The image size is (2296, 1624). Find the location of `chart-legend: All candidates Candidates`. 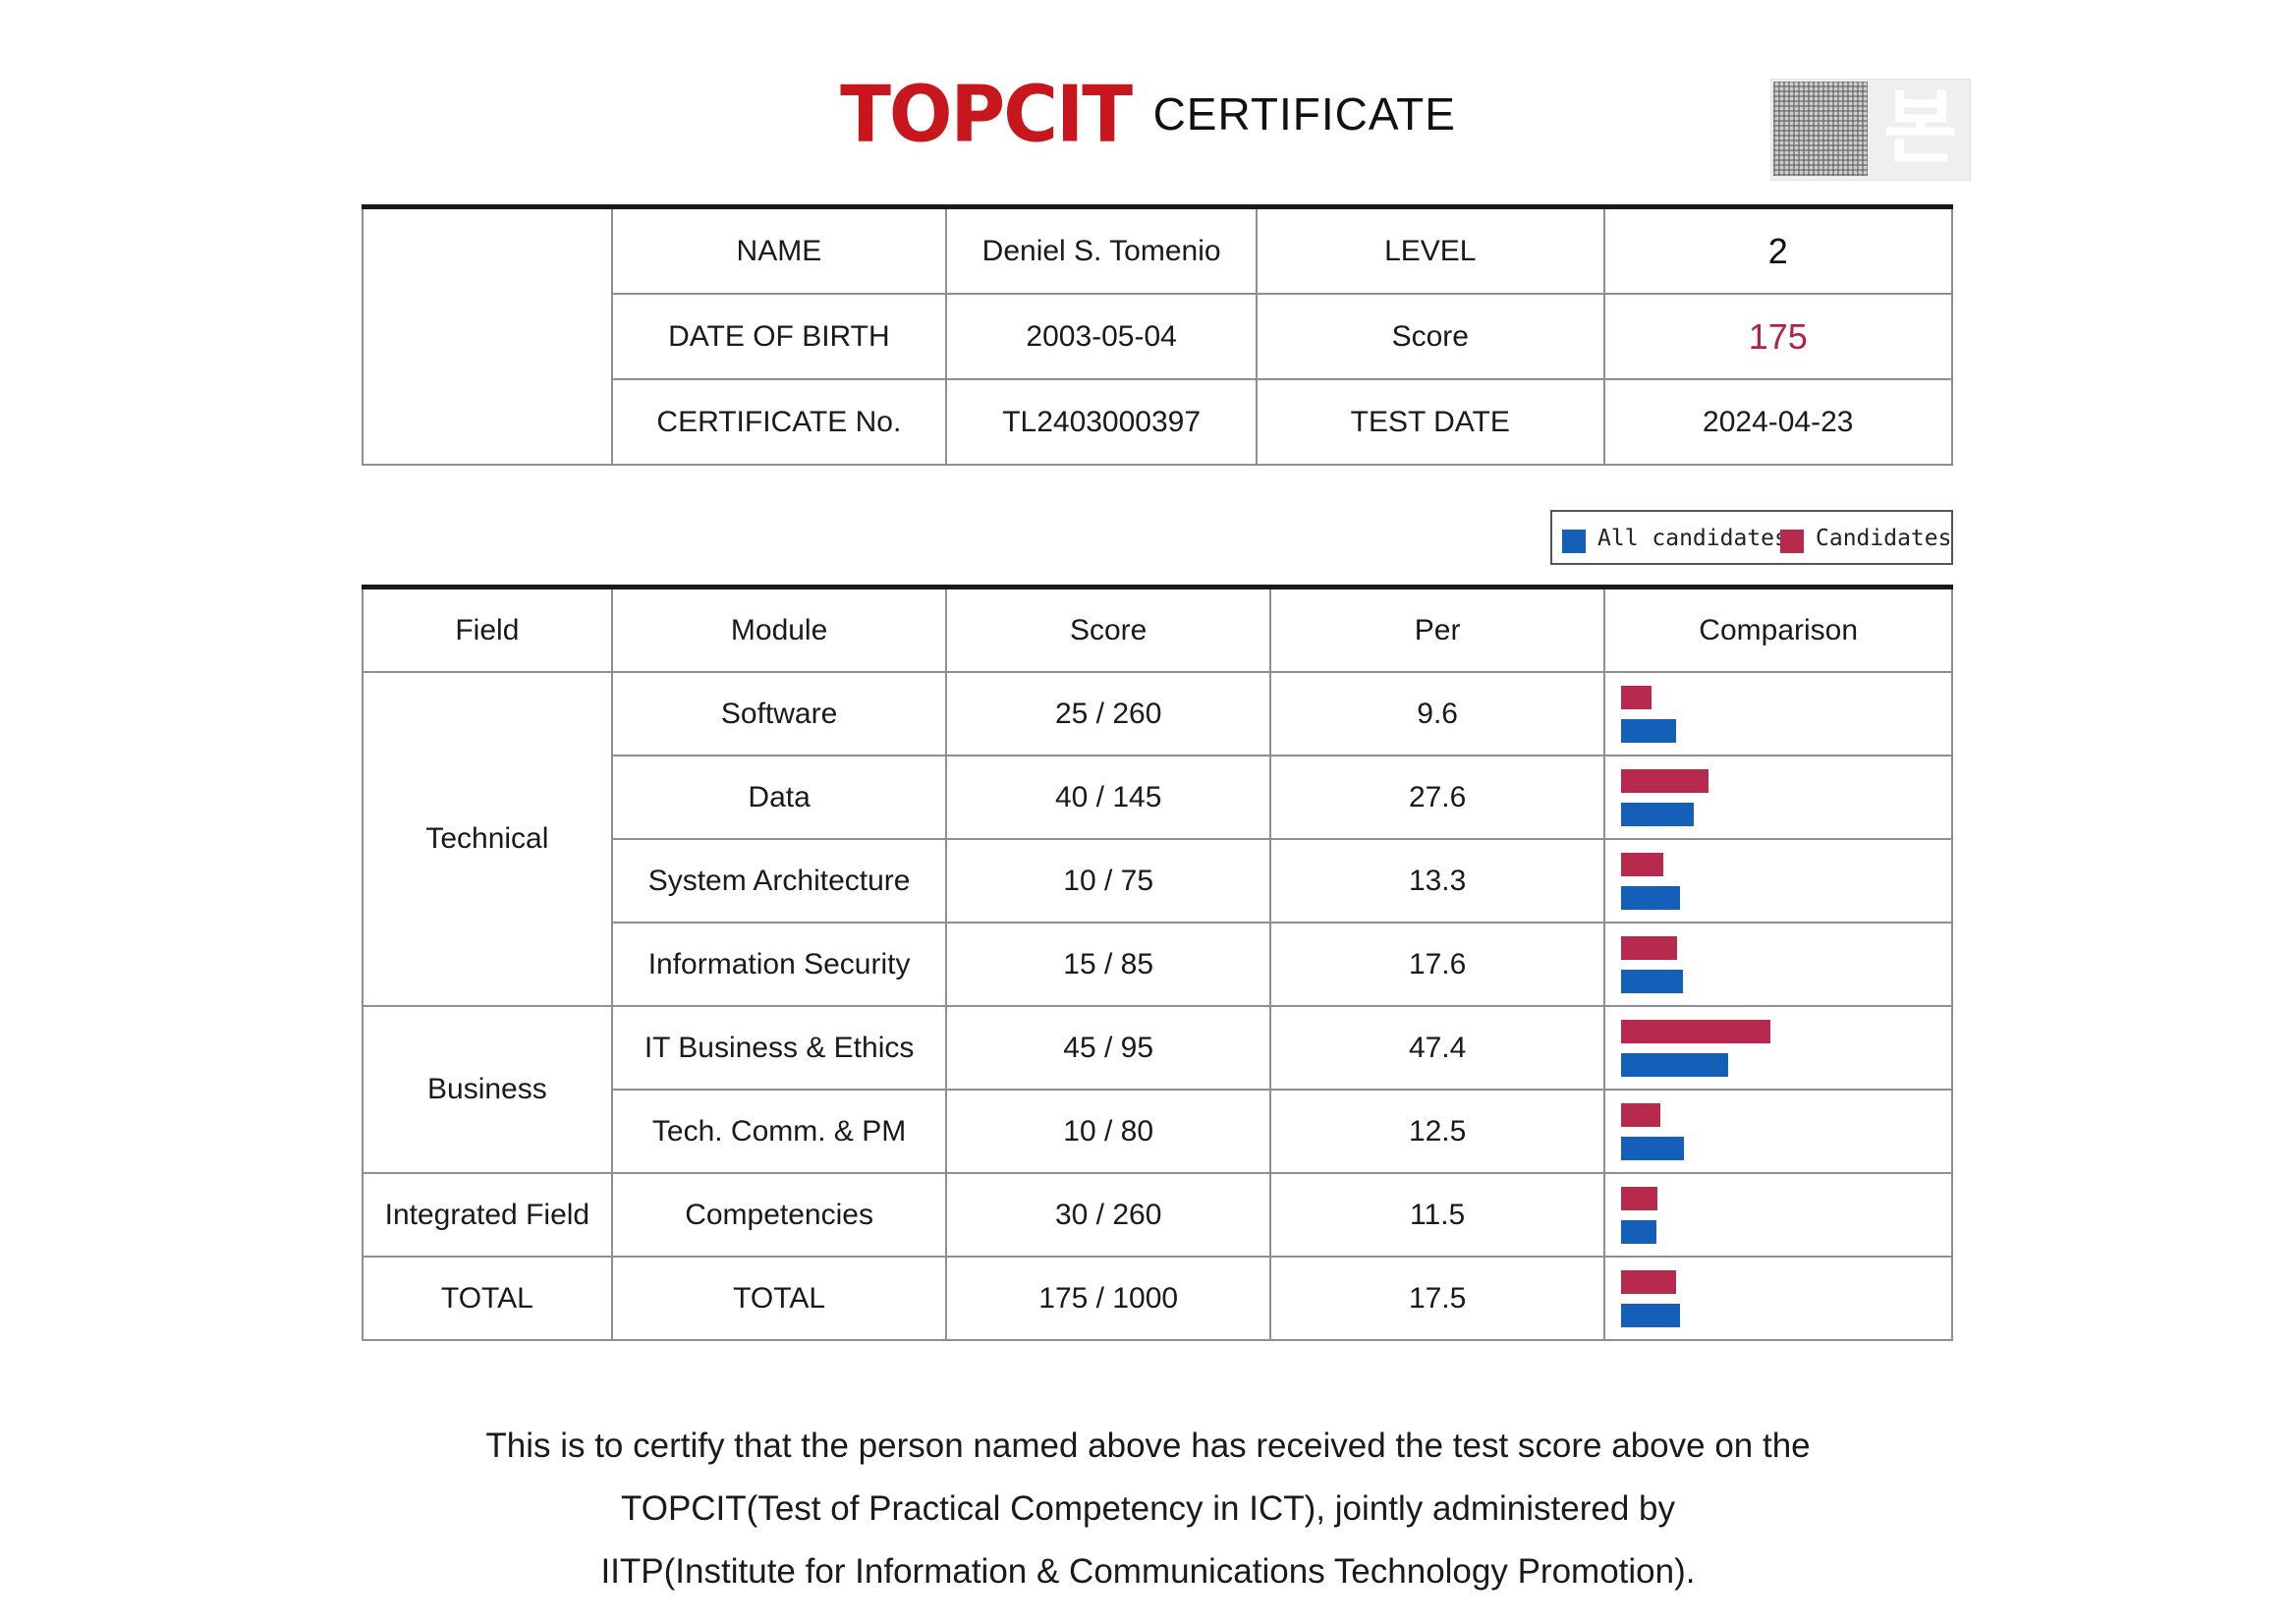

chart-legend: All candidates Candidates is located at coordinates (1751, 537).